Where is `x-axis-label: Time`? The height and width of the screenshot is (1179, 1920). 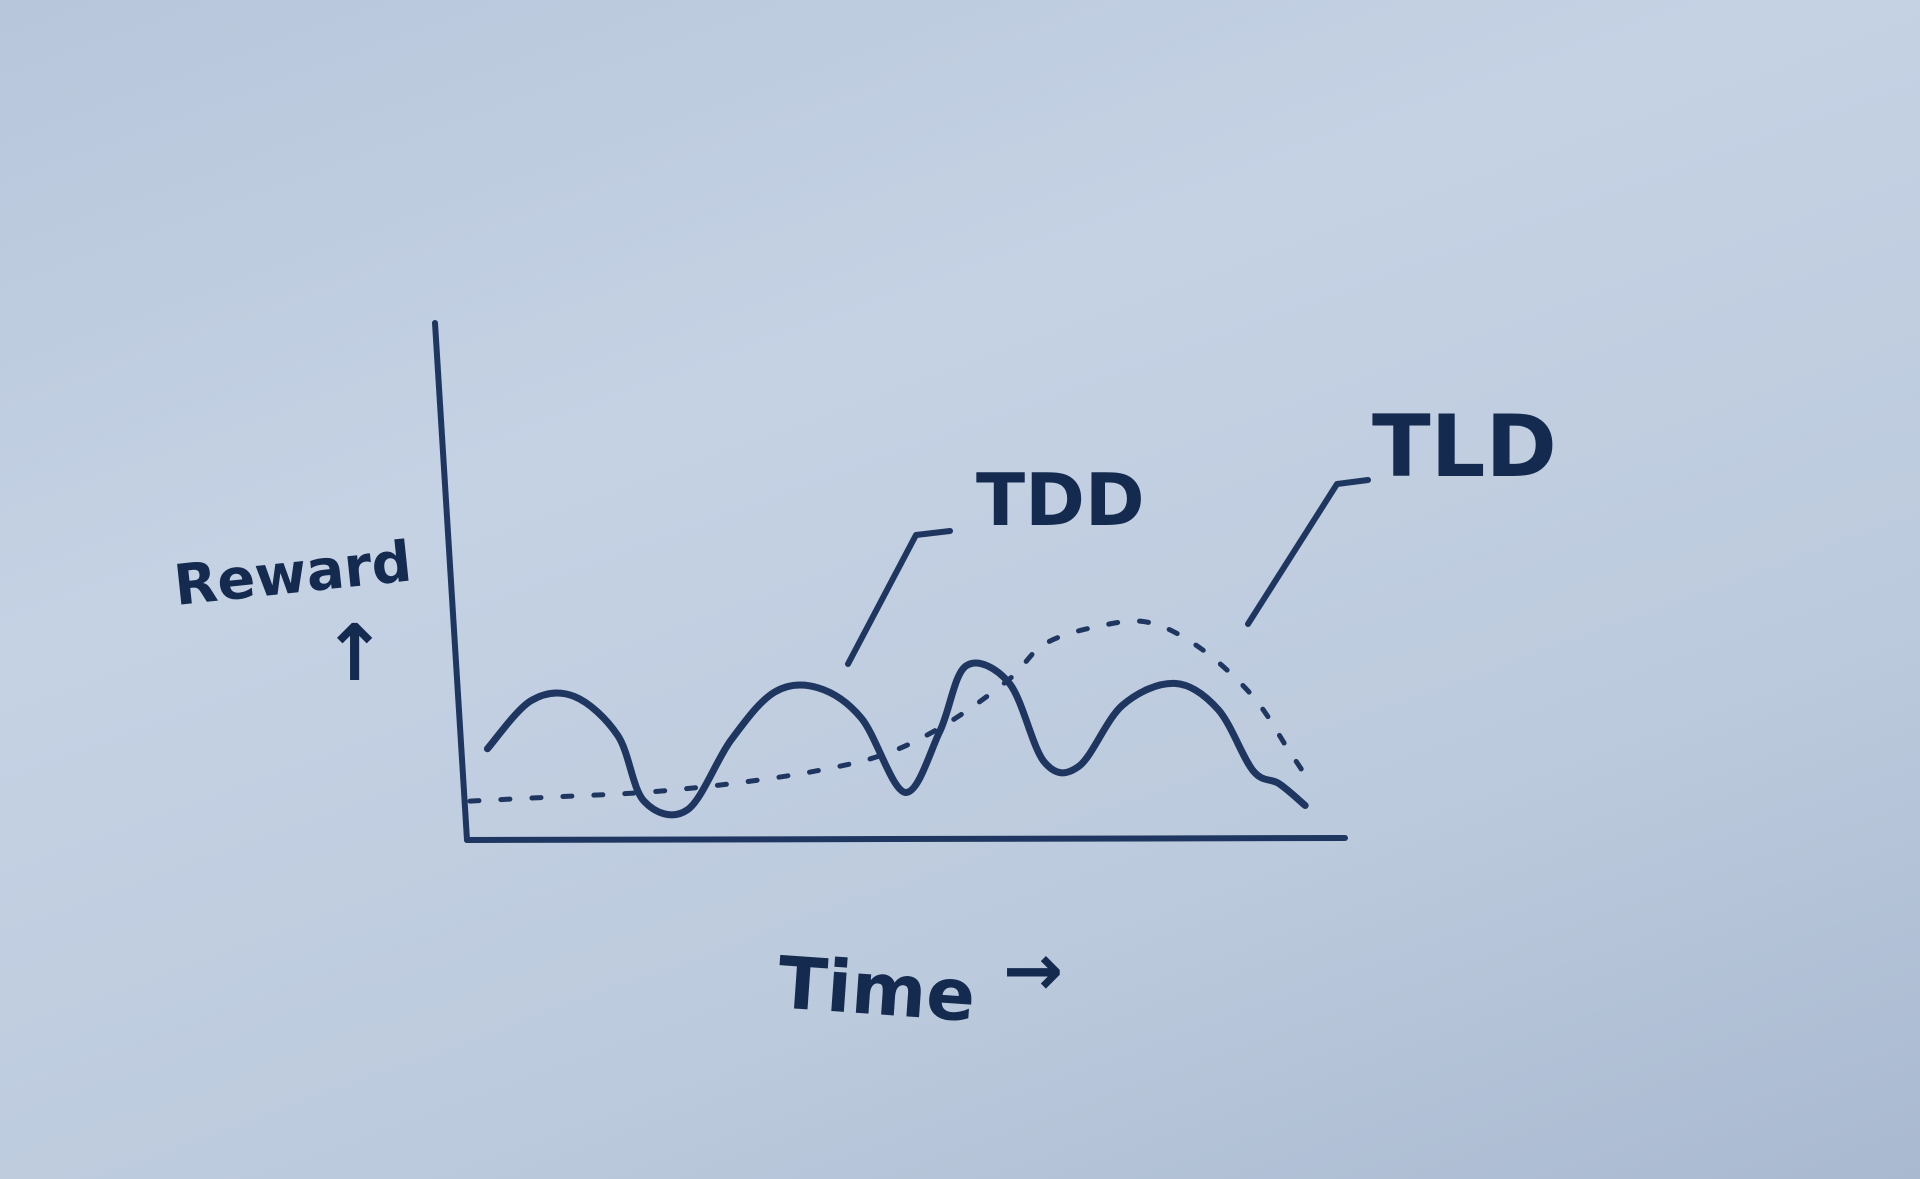 x-axis-label: Time is located at coordinates (876, 989).